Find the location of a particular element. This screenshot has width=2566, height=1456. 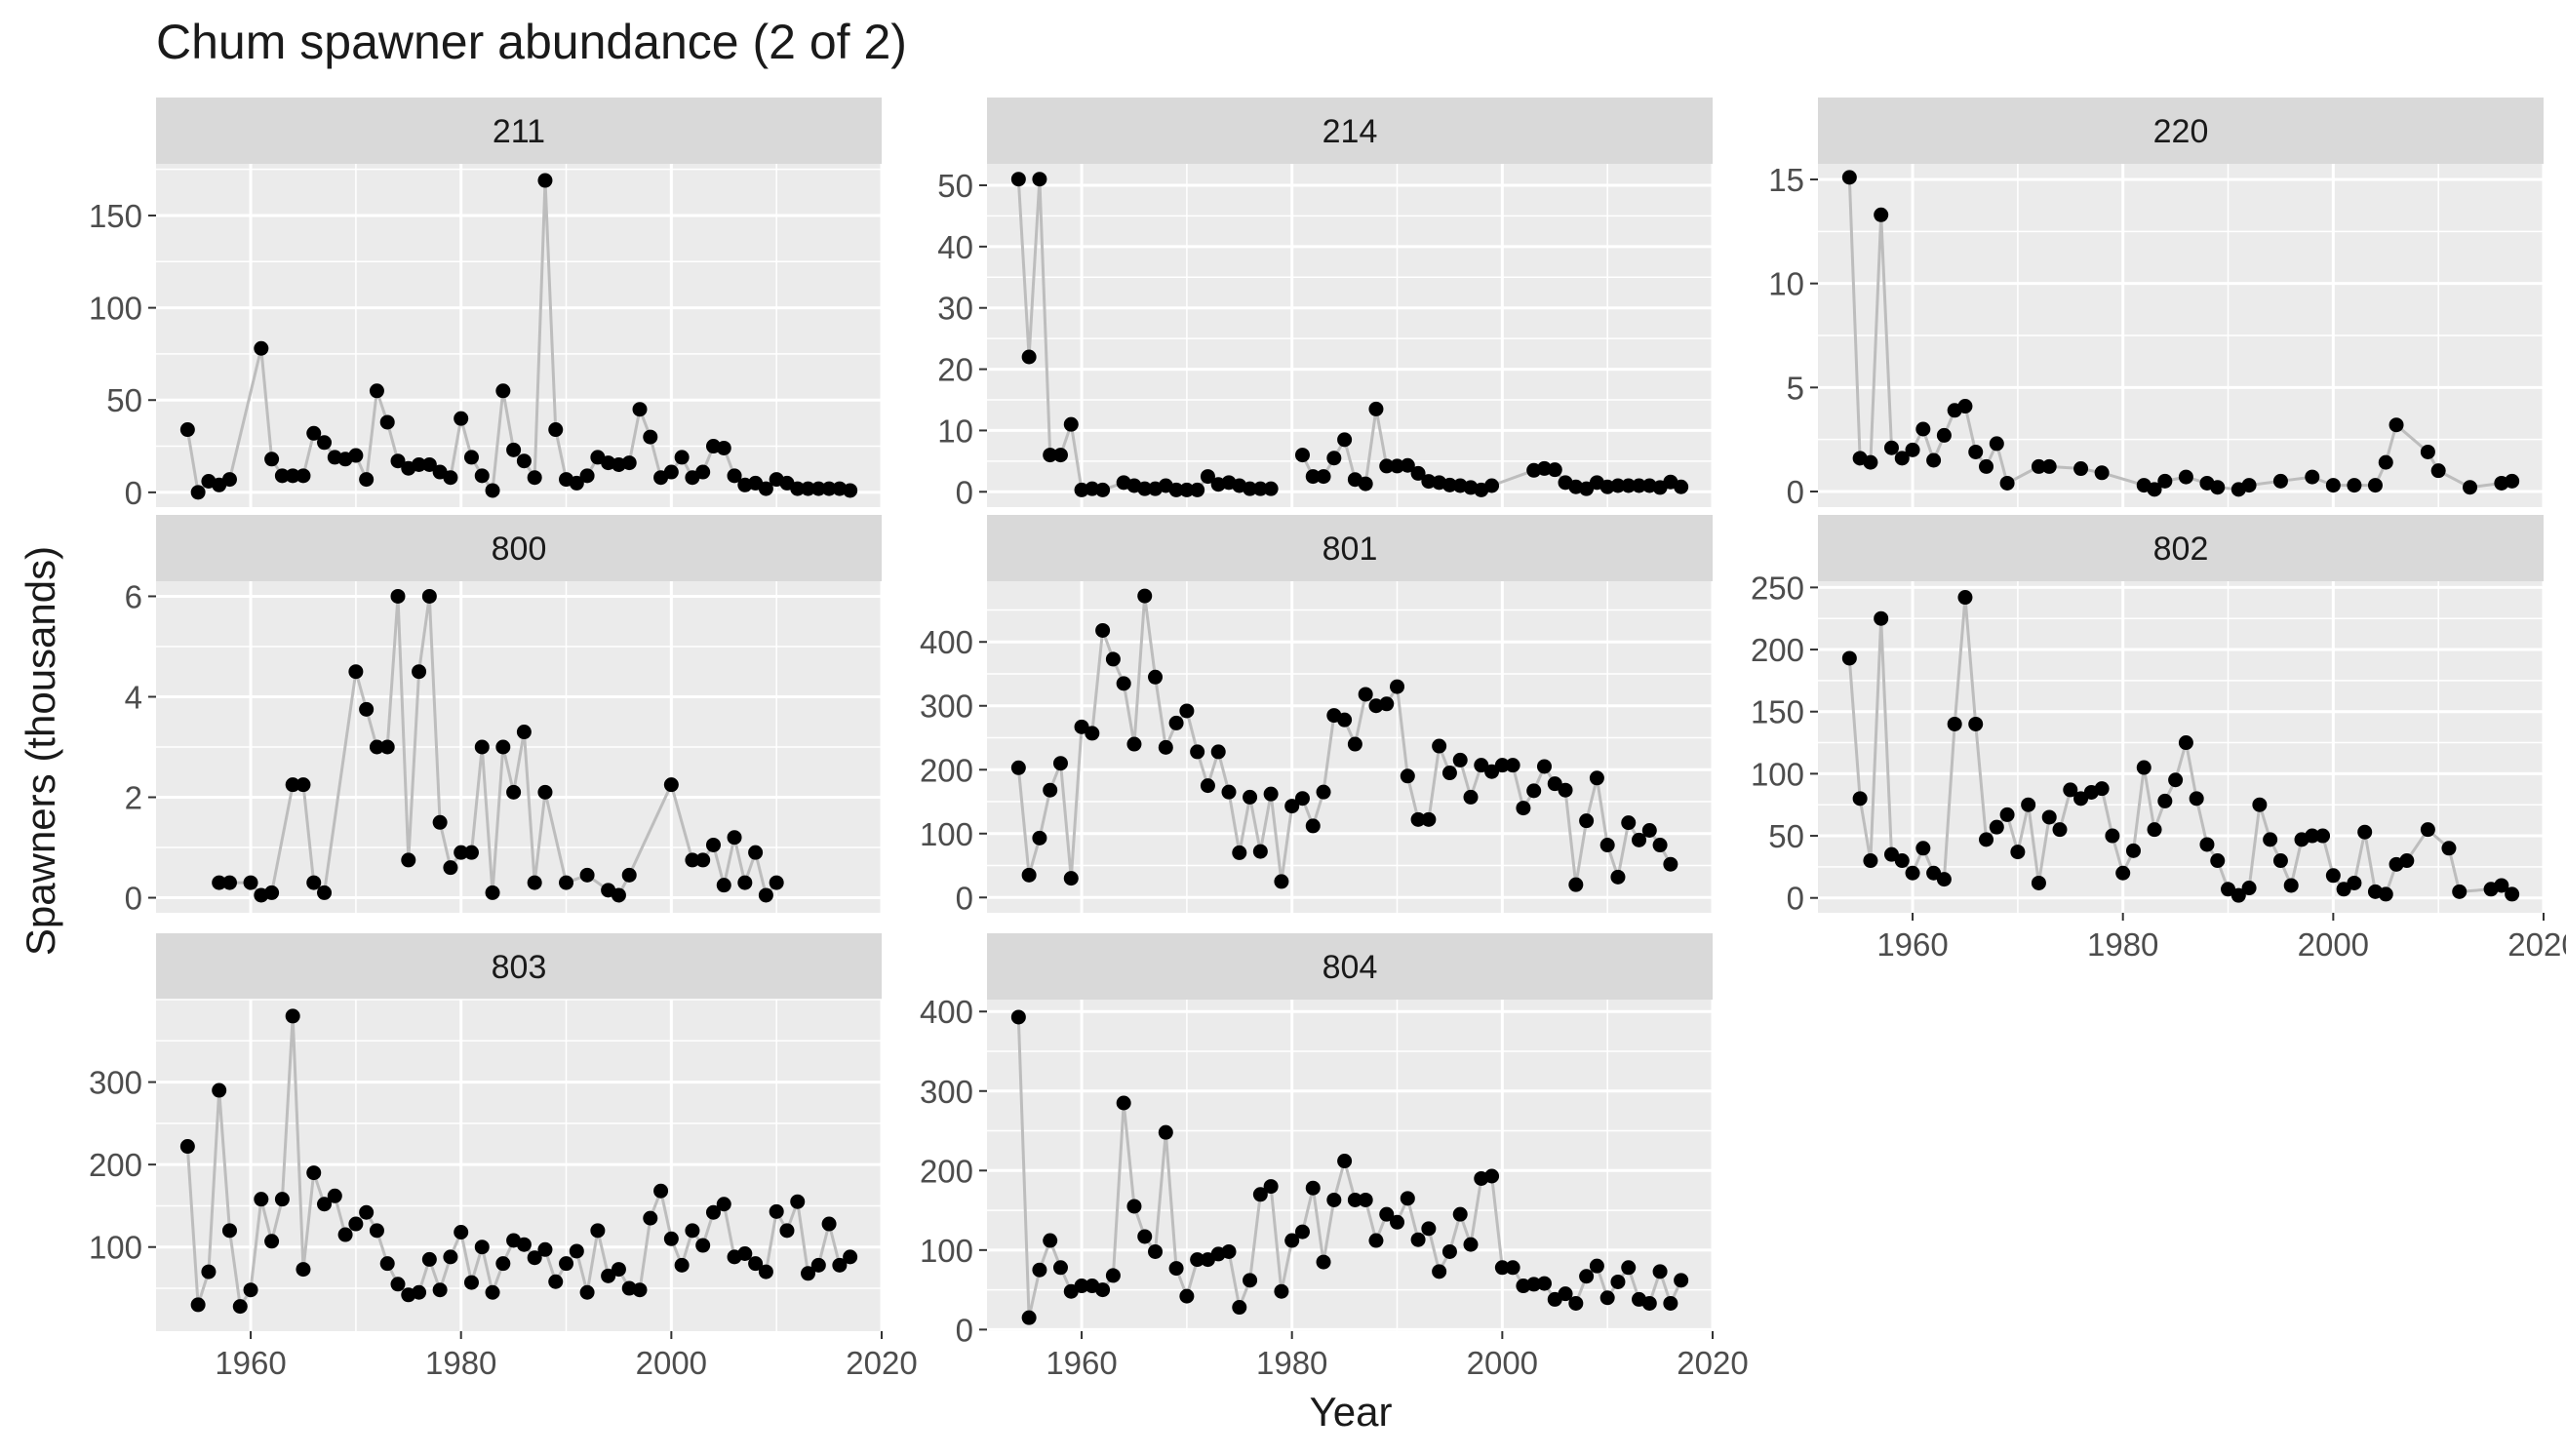

x-tick-label: 1960 is located at coordinates (250, 1363).